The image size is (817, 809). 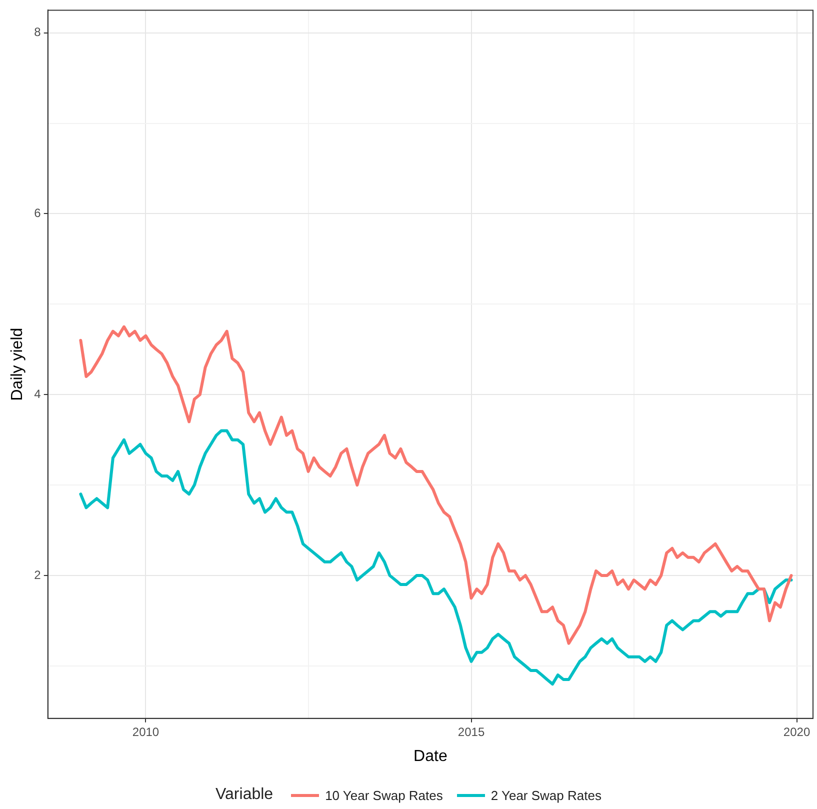 I want to click on y-tick-label: 8, so click(x=38, y=32).